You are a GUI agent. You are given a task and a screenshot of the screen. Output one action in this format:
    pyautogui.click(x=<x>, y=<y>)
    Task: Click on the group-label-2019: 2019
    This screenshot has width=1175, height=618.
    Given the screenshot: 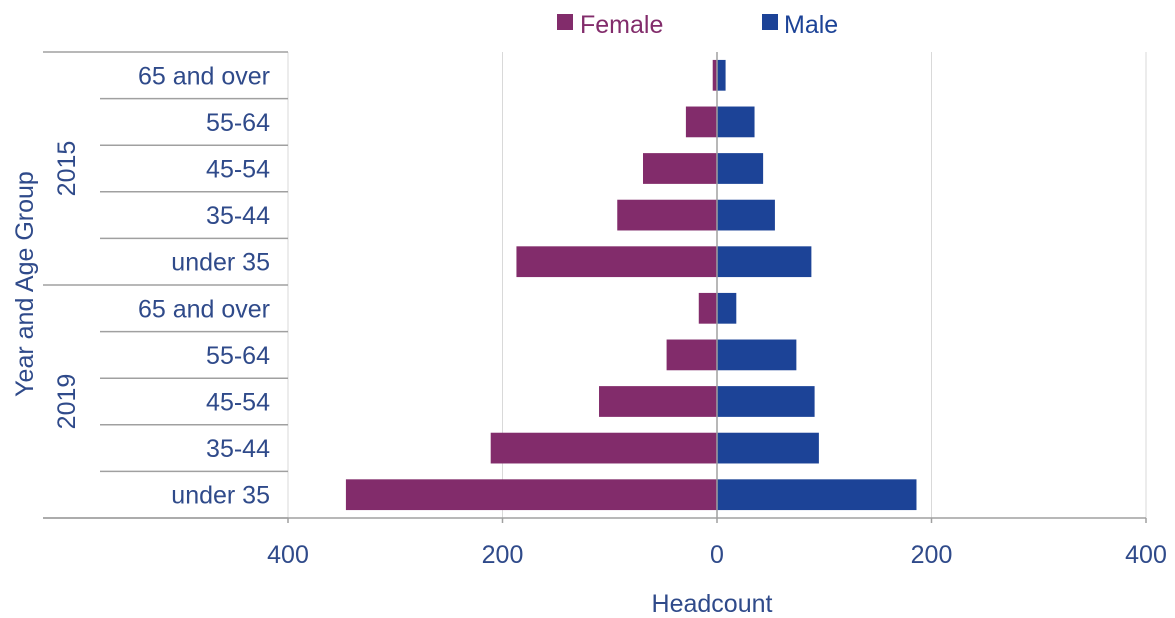 What is the action you would take?
    pyautogui.click(x=67, y=402)
    